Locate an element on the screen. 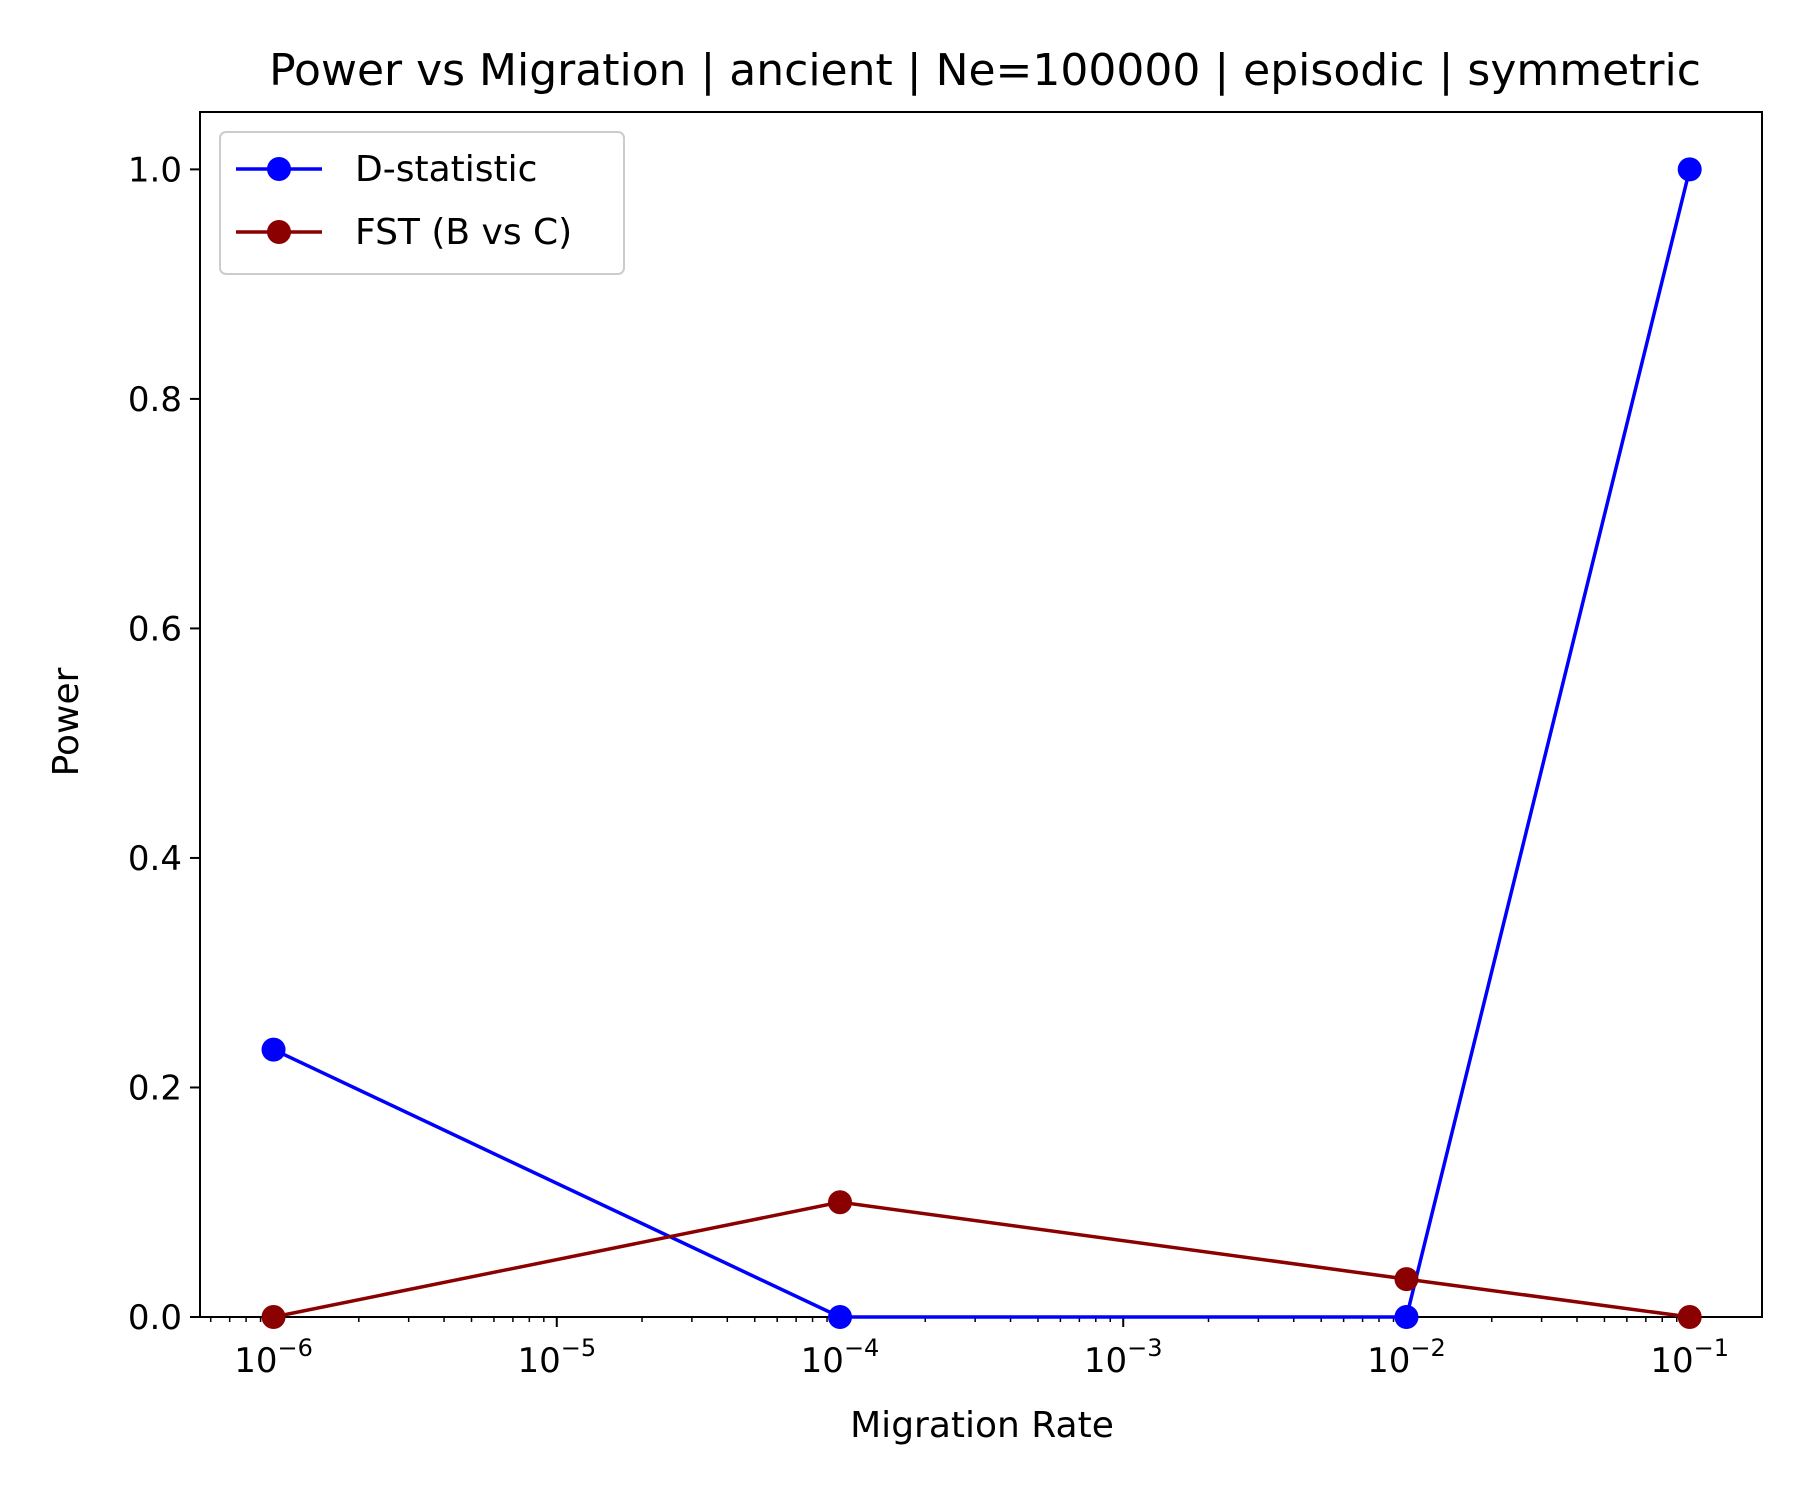 This screenshot has width=1800, height=1500. y-tick-label: 0.4 is located at coordinates (155, 859).